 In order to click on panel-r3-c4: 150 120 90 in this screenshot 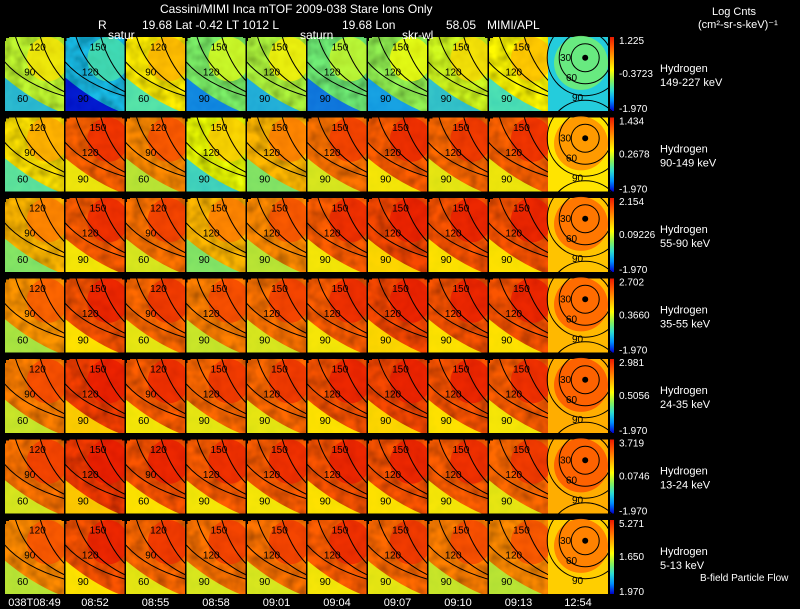, I will do `click(276, 315)`.